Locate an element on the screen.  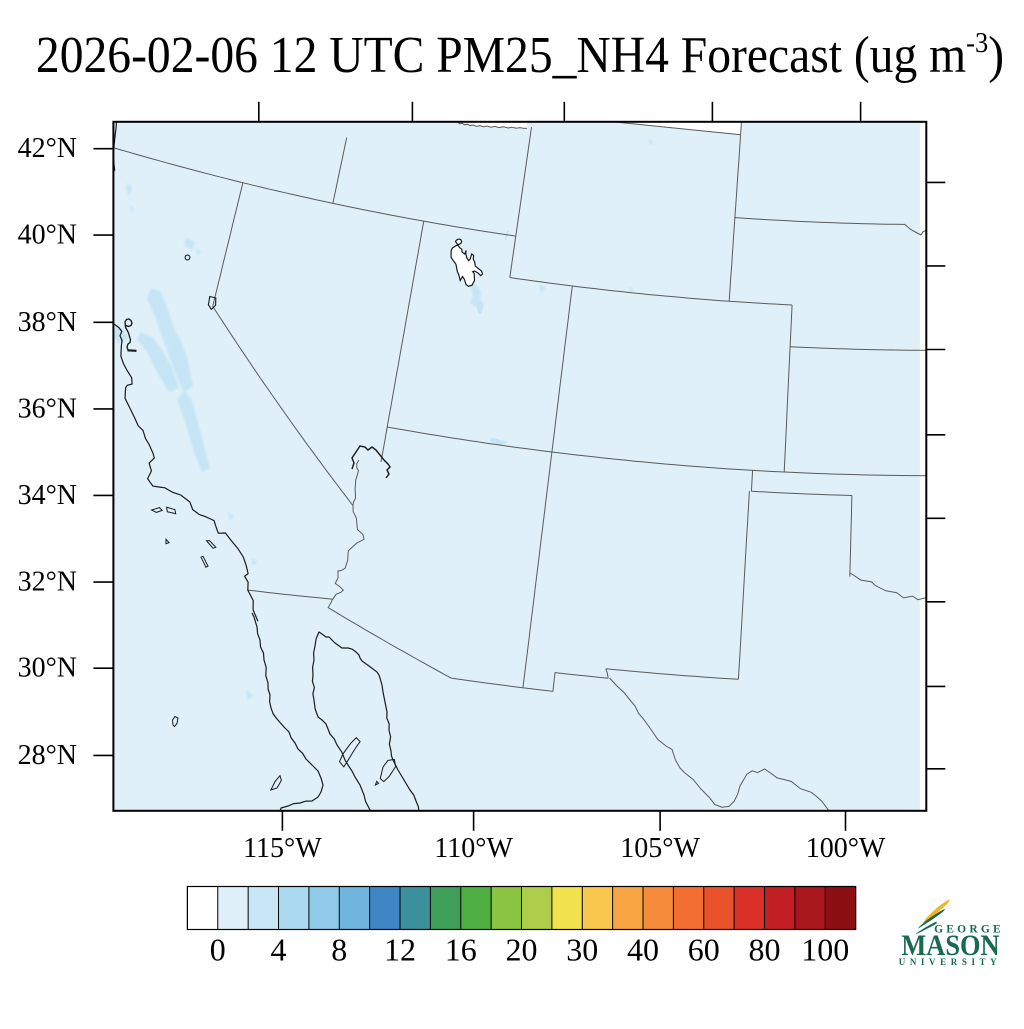
svg-text: GEORGE is located at coordinates (969, 930).